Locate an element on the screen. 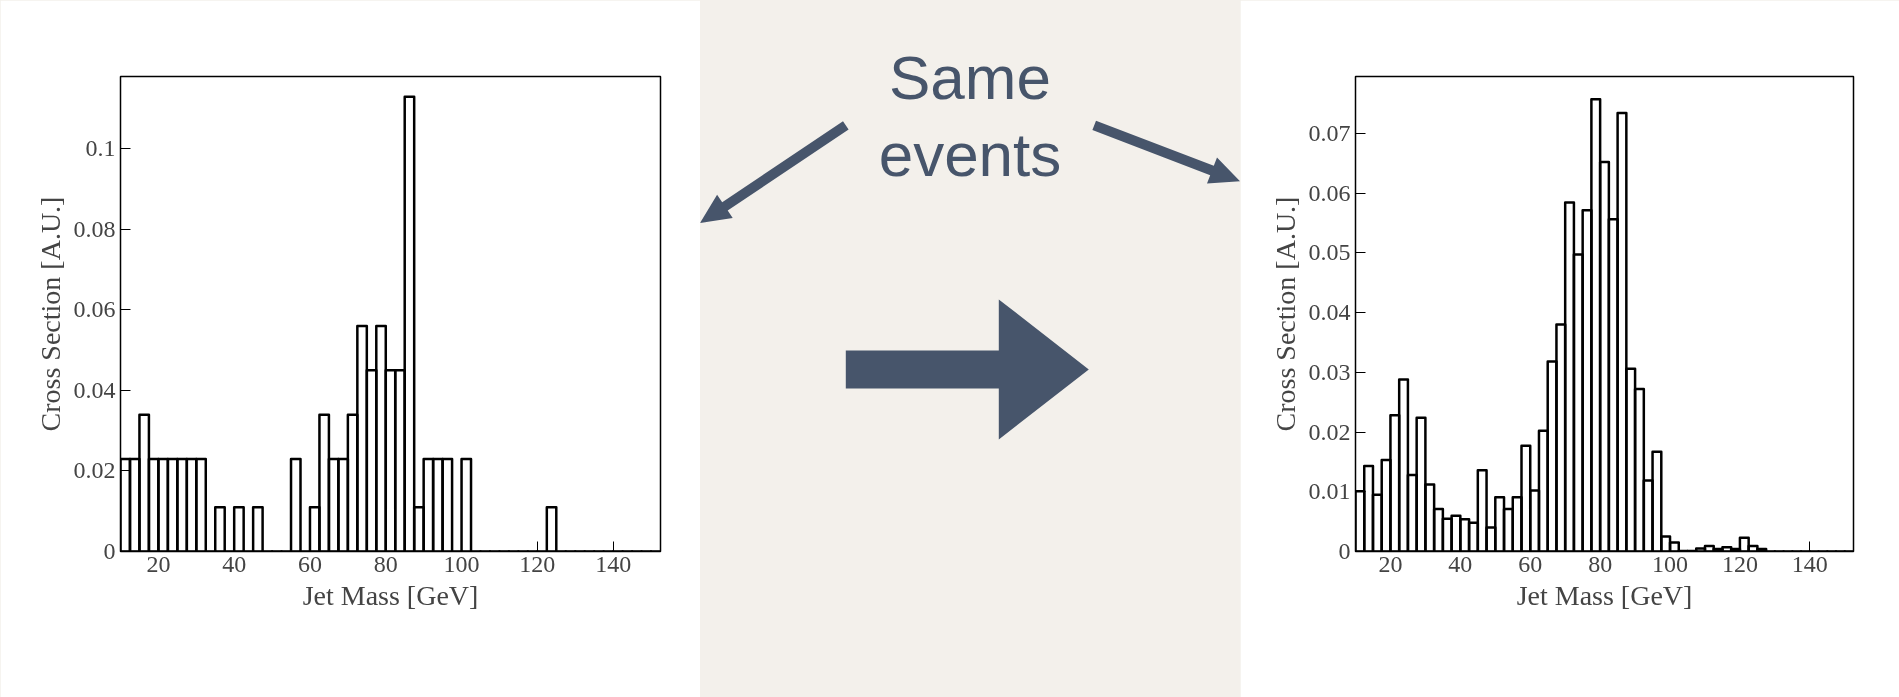 Image resolution: width=1899 pixels, height=697 pixels. y-tick-label: 0.07 is located at coordinates (1329, 132).